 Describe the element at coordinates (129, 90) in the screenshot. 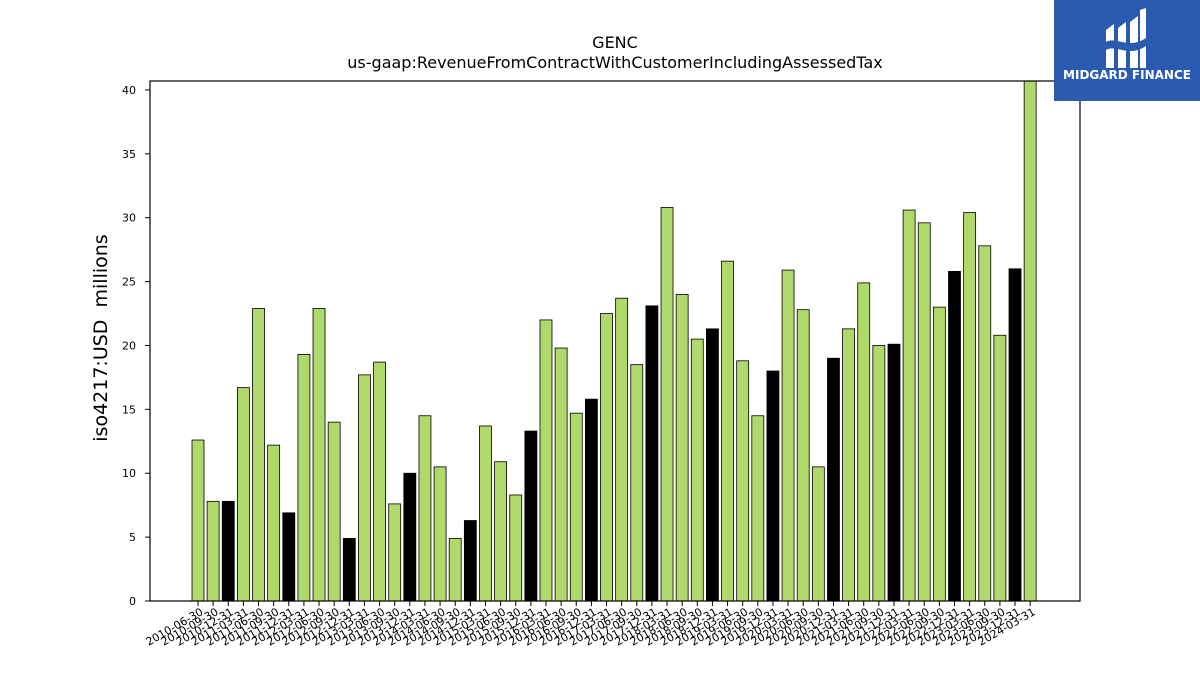

I see `y-tick-label: 40` at that location.